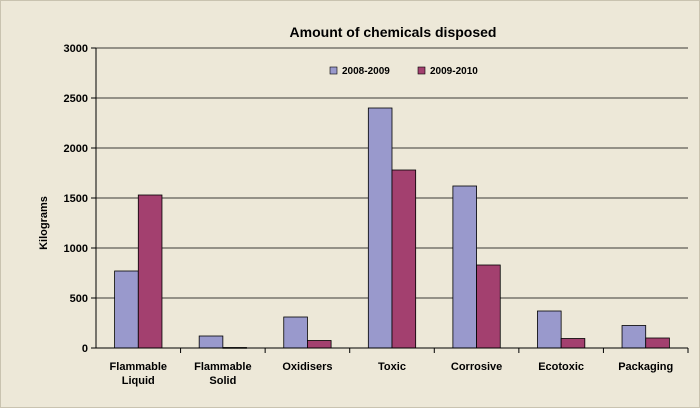 The width and height of the screenshot is (700, 408). I want to click on legend: 2008-2009 2009-2010, so click(403, 71).